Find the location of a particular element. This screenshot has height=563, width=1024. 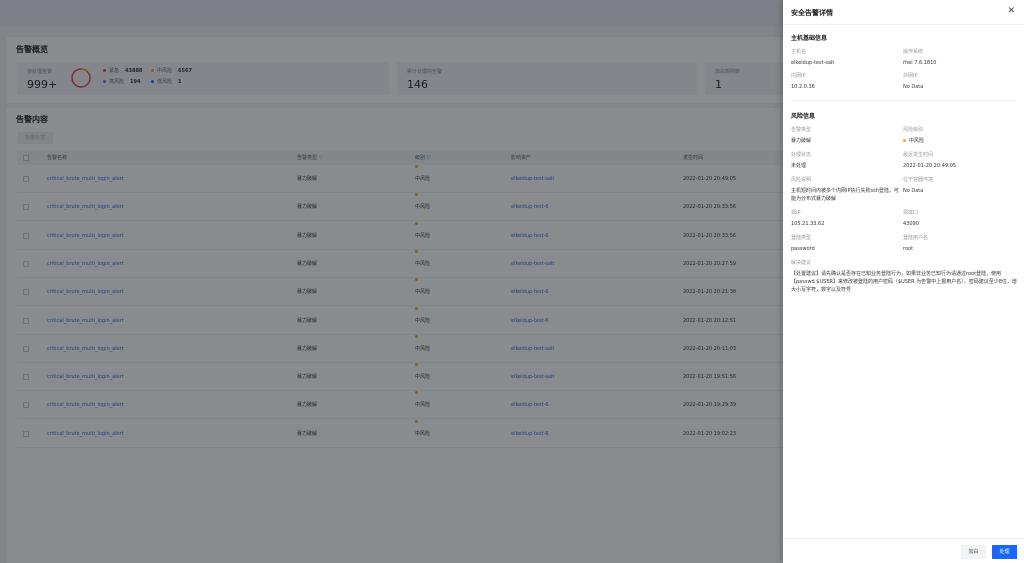

detail-field: 最近发生时间 2022-01-20 20:49:05 is located at coordinates (930, 160).